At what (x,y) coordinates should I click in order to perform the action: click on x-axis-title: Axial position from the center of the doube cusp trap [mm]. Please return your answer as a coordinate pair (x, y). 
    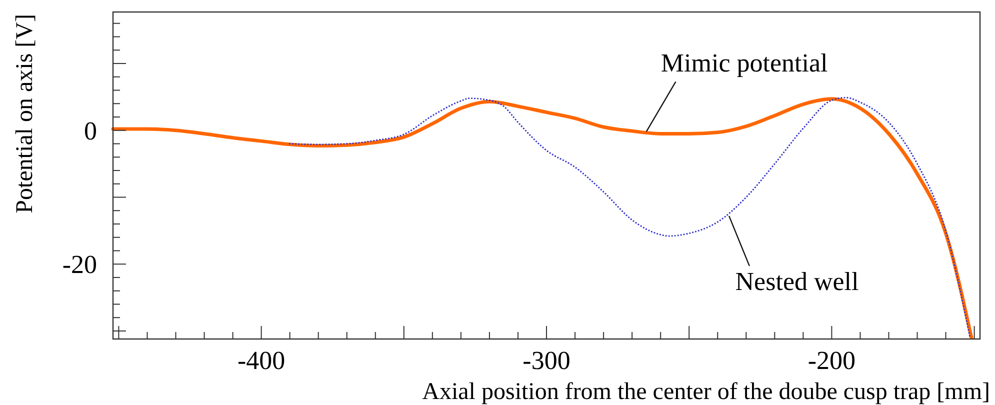
    Looking at the image, I should click on (706, 392).